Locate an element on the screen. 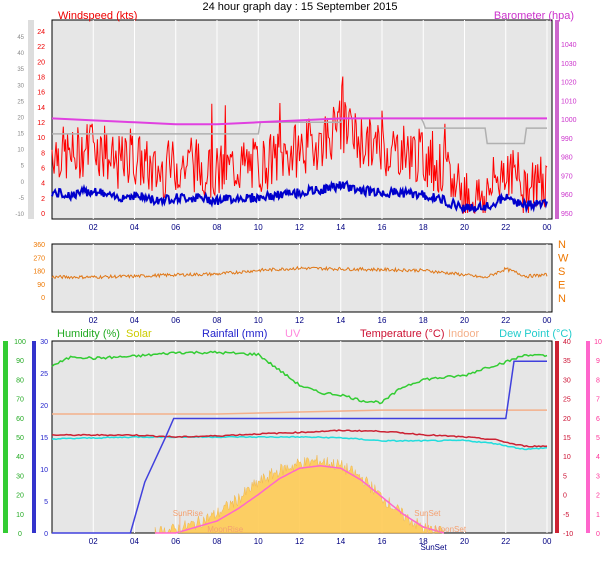 This screenshot has height=561, width=608. humidity-y-tick-label: 10 is located at coordinates (20, 515).